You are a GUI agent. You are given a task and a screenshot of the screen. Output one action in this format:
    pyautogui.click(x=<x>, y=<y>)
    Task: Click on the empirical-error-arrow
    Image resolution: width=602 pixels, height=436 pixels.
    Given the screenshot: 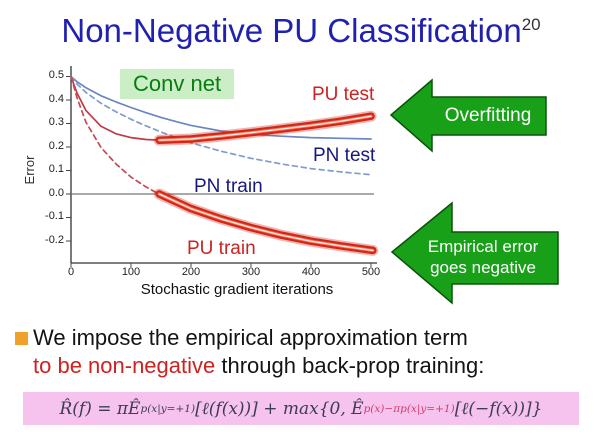 What is the action you would take?
    pyautogui.click(x=474, y=253)
    